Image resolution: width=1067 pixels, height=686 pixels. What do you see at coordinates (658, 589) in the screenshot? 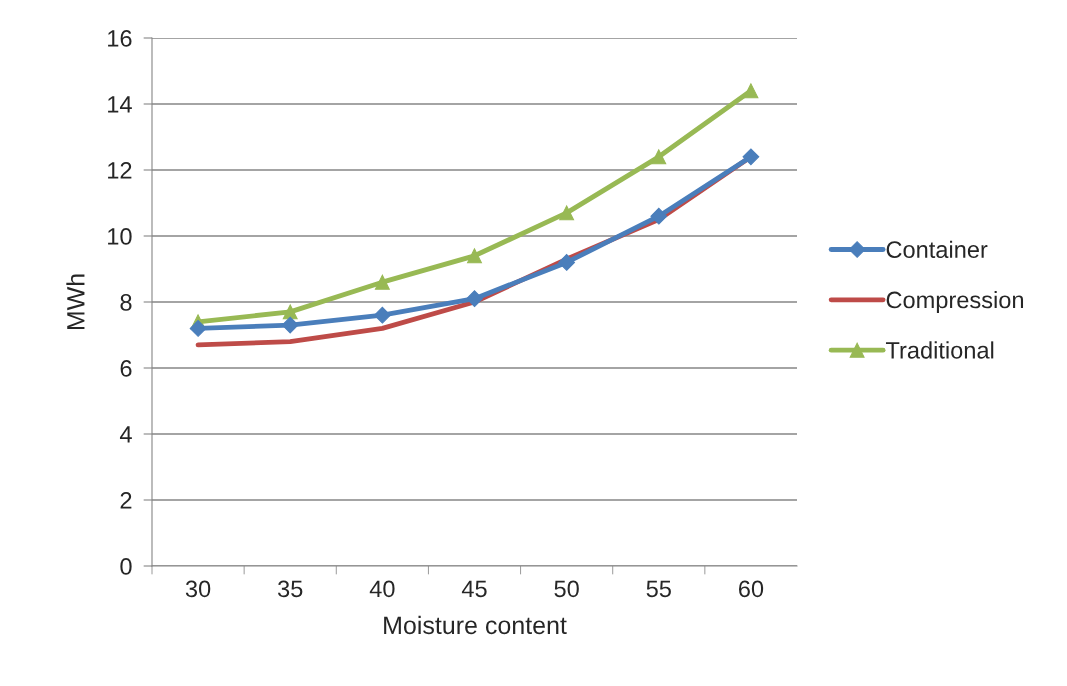
I see `x-tick-label: 55` at bounding box center [658, 589].